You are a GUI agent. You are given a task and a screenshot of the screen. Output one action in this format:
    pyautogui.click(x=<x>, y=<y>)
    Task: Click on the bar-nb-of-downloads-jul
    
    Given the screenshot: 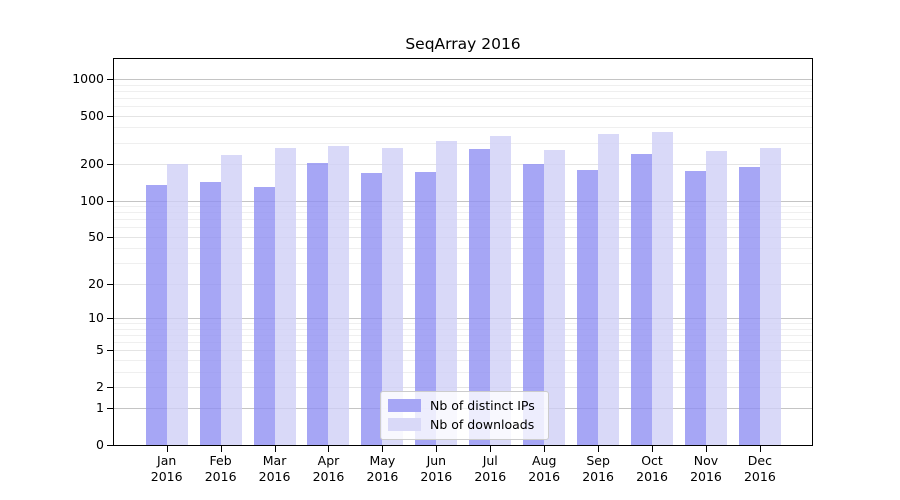 What is the action you would take?
    pyautogui.click(x=501, y=290)
    